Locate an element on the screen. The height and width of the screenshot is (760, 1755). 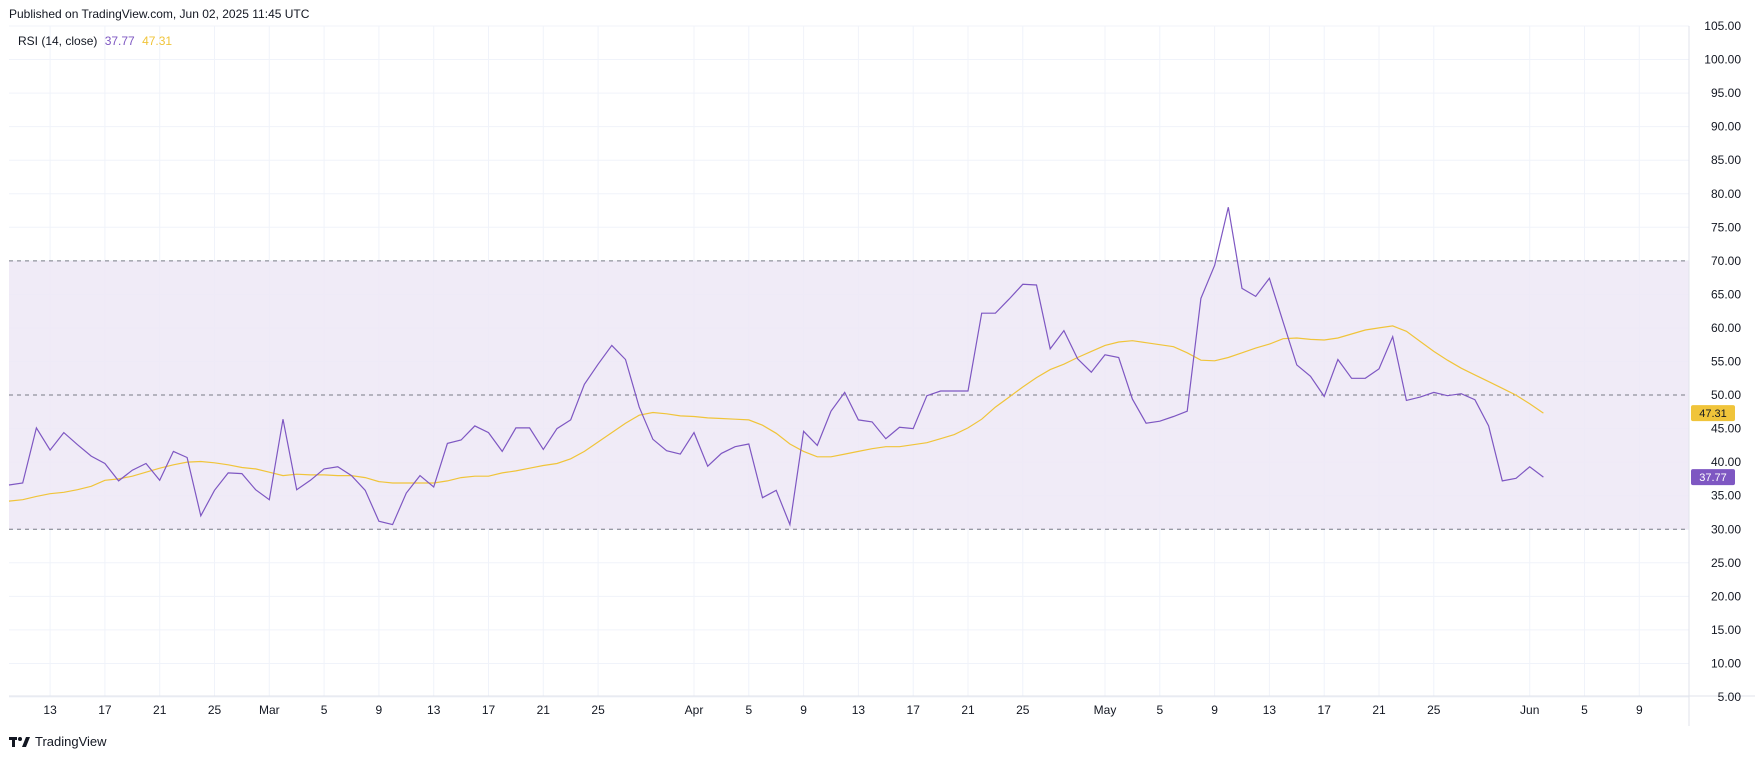
value-badges: 47.31 37.77 is located at coordinates (1713, 445).